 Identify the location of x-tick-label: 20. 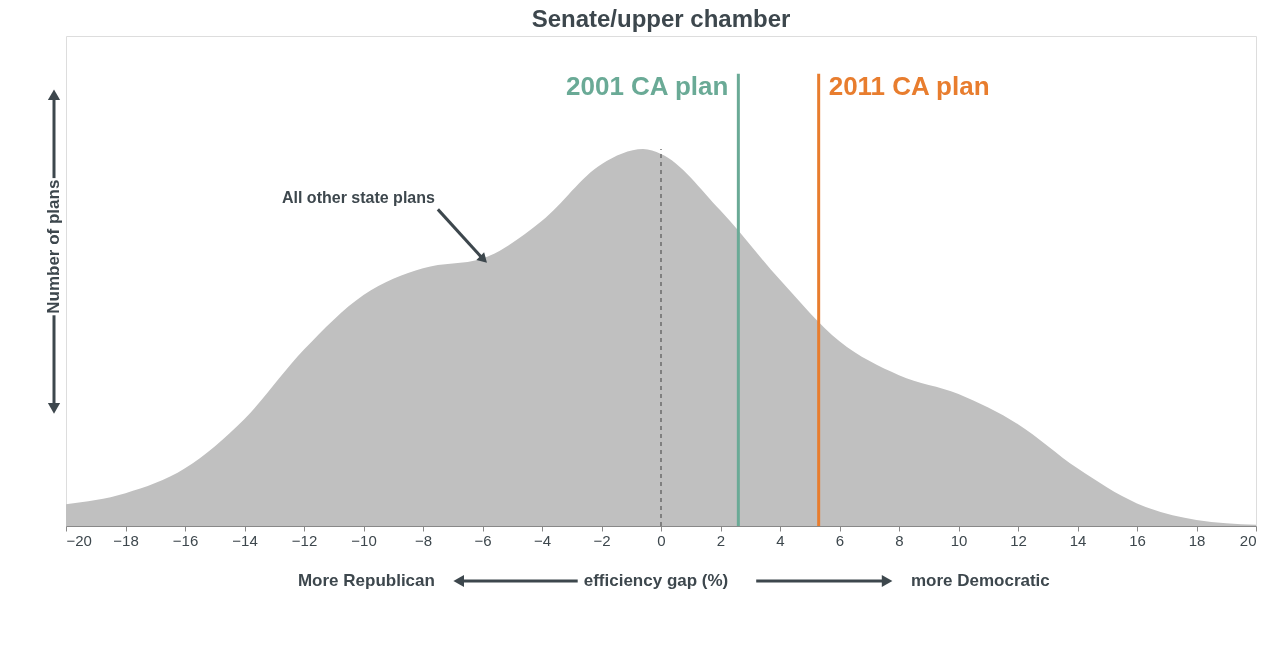
(1248, 540).